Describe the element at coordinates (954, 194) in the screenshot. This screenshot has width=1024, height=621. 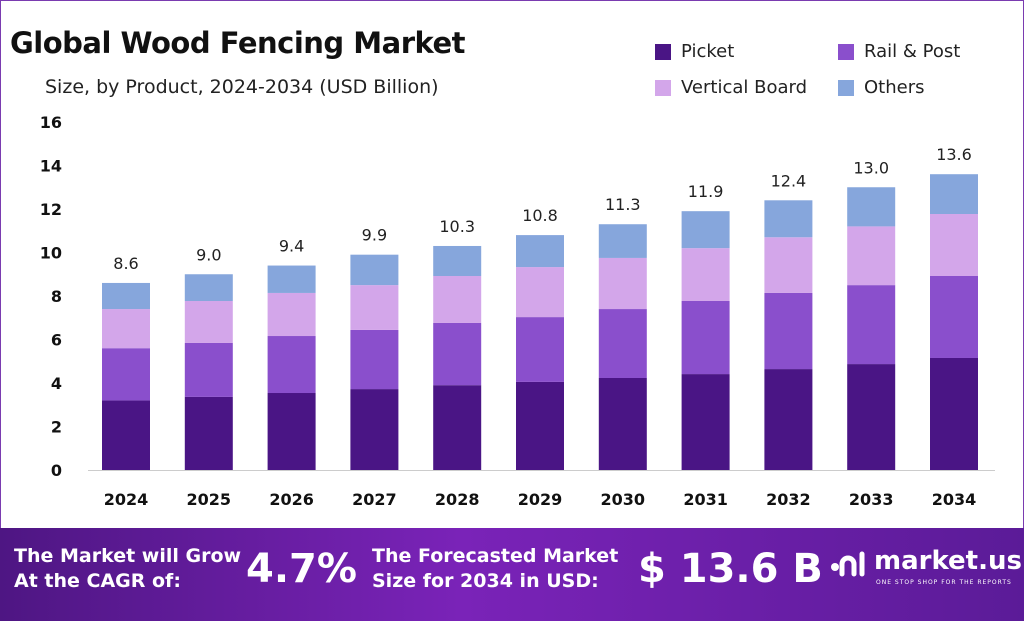
I see `bar-segment-others-2034` at that location.